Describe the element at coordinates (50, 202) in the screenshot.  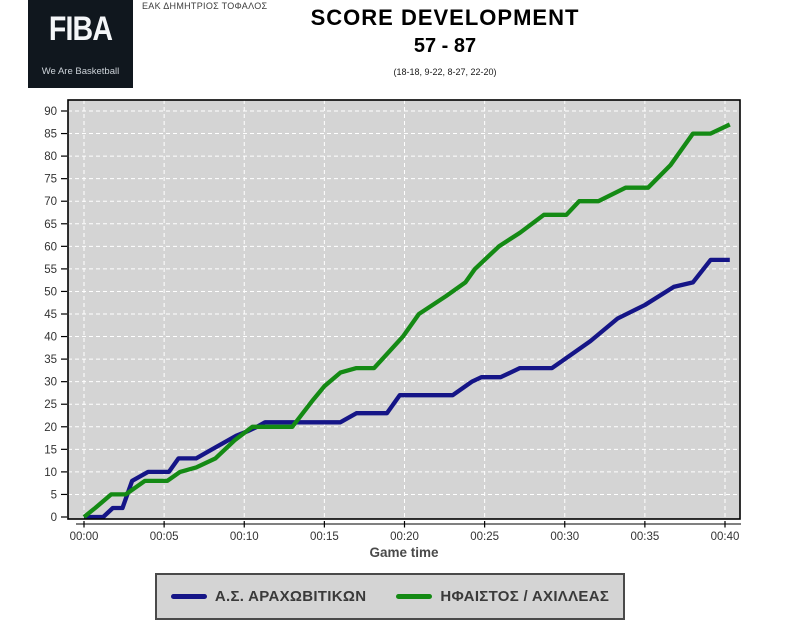
I see `y-tick-label: 70` at that location.